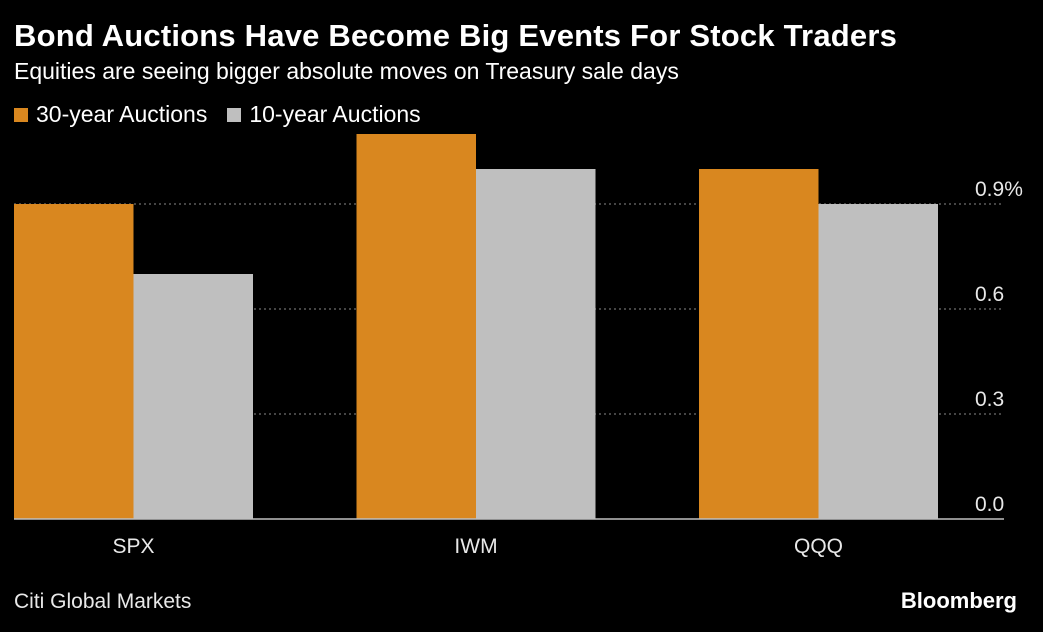 This screenshot has width=1043, height=632. Describe the element at coordinates (103, 601) in the screenshot. I see `source-note: Citi Global Markets` at that location.